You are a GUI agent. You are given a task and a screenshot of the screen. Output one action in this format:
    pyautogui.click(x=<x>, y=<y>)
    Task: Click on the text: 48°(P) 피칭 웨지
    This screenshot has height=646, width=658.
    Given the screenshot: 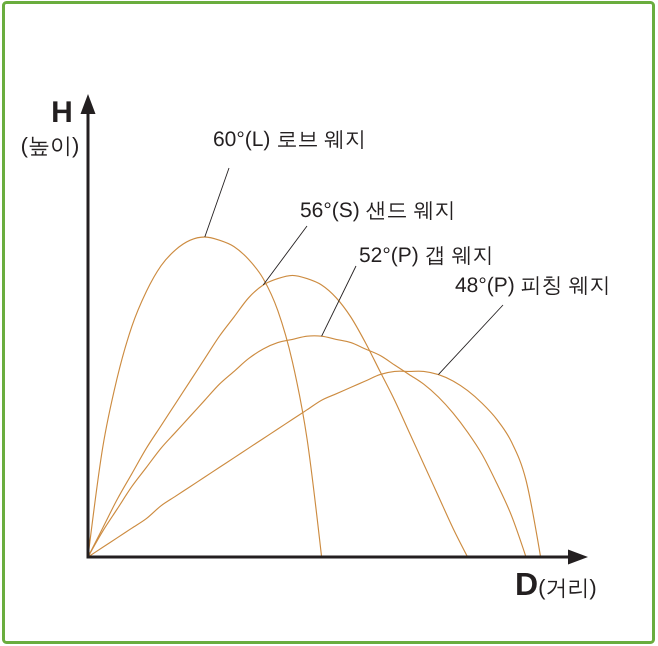 What is the action you would take?
    pyautogui.click(x=532, y=285)
    